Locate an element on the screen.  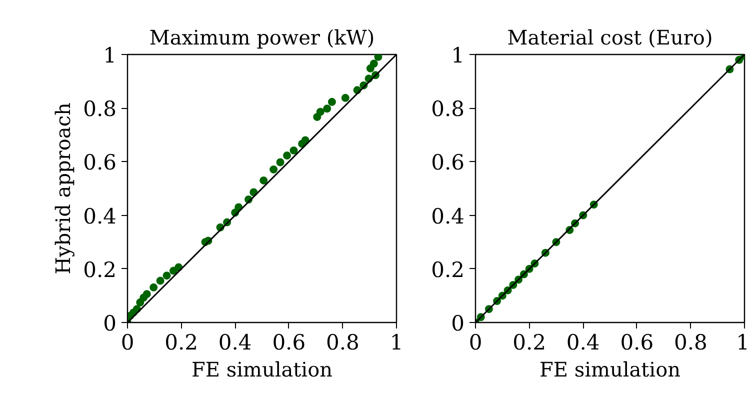
chart-title: Maximum power (kW) is located at coordinates (262, 38).